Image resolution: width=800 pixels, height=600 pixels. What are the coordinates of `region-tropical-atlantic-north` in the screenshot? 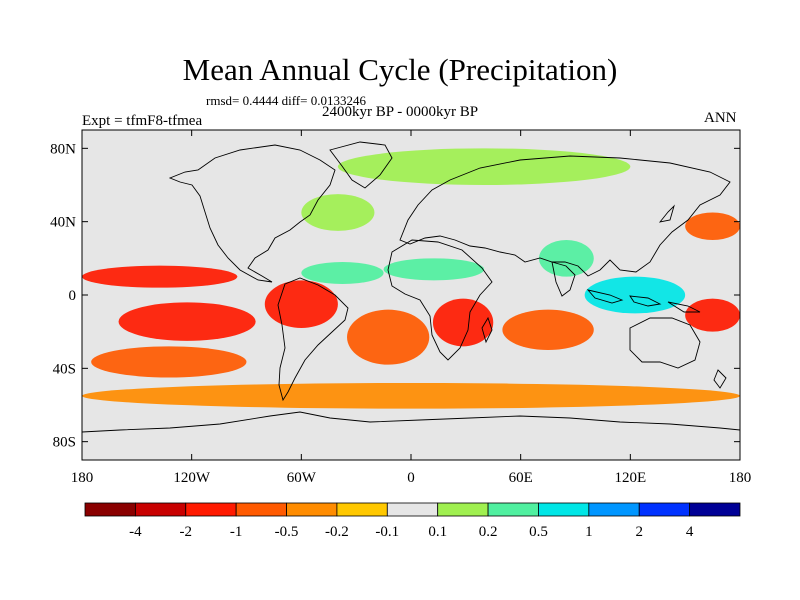 It's located at (342, 273).